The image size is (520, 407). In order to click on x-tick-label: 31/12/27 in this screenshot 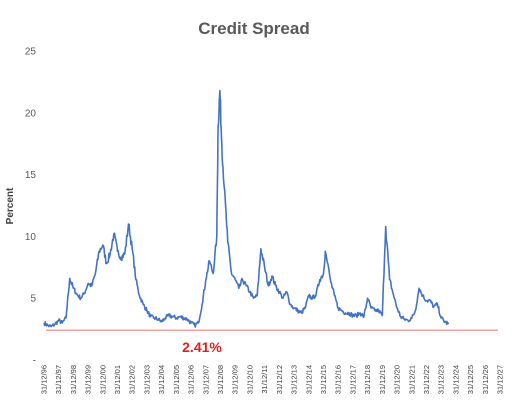, I will do `click(500, 379)`.